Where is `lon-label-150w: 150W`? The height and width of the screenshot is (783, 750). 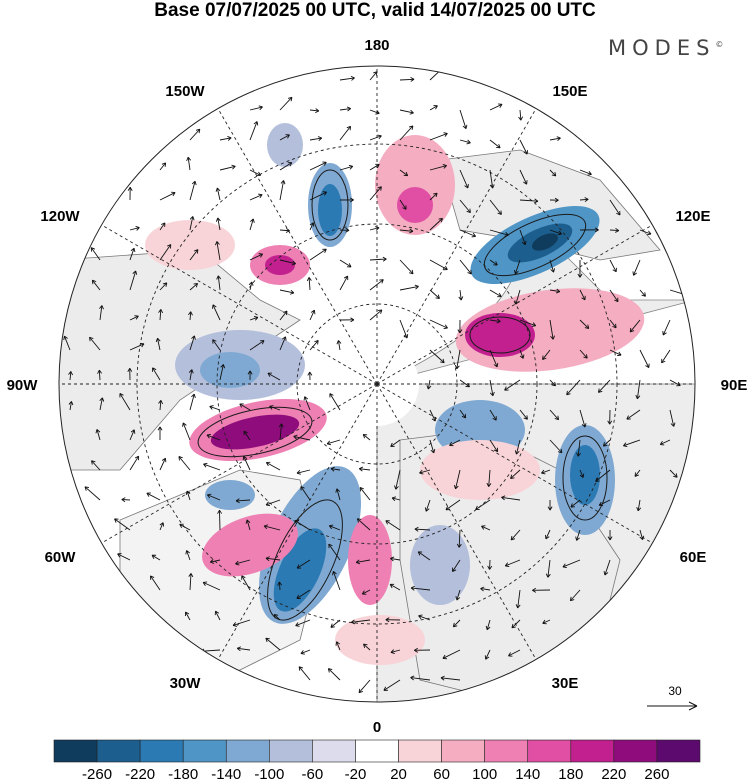
lon-label-150w: 150W is located at coordinates (185, 91).